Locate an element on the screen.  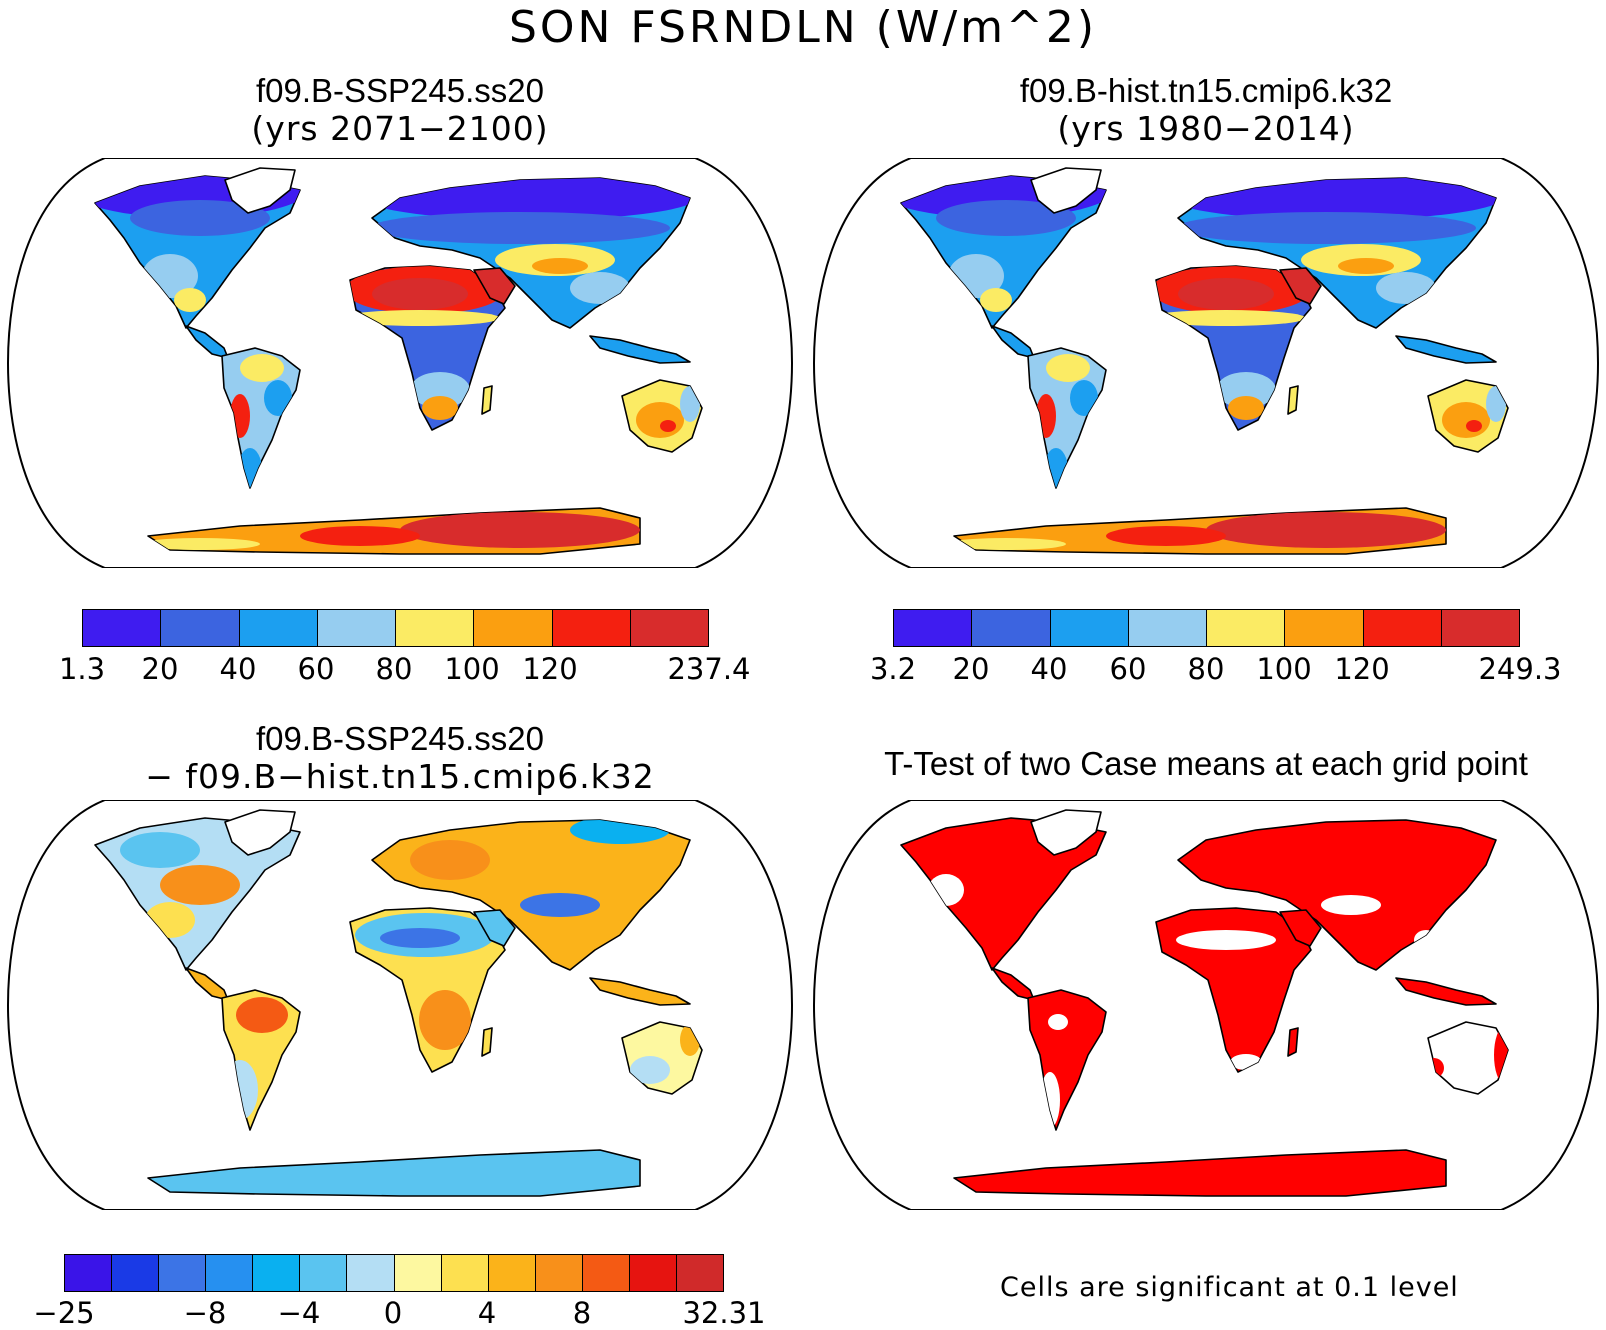
panel-1-title: f09.B-SSP245.ss20 (yrs 2071−2100) is located at coordinates (400, 110).